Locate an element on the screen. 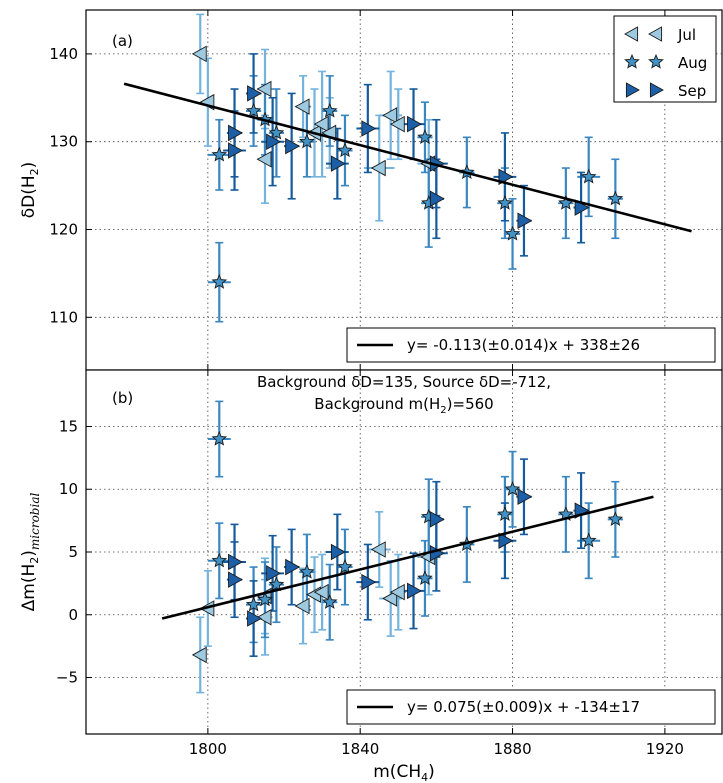  fit-equation-a: y= -0.113(±0.014)x + 338±26 is located at coordinates (523, 345).